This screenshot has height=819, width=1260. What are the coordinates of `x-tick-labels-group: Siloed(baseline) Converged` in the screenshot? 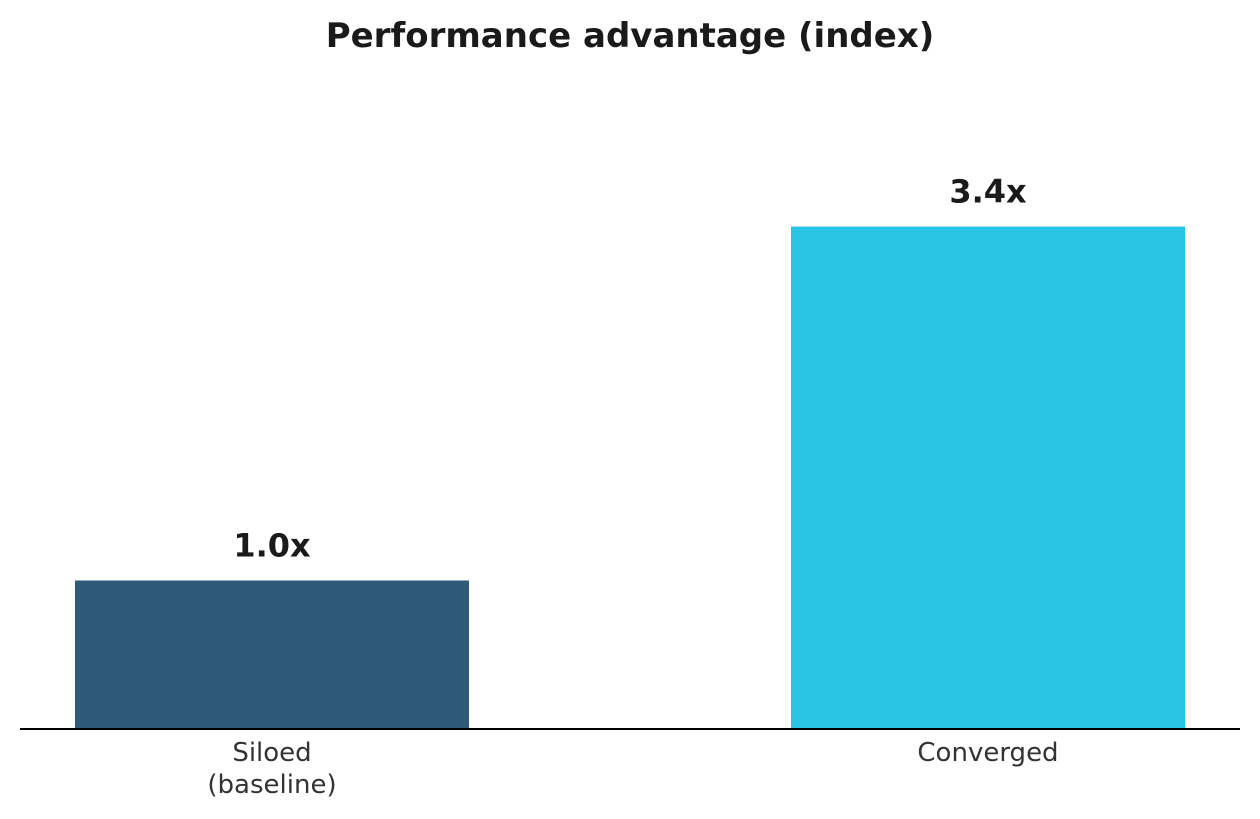 It's located at (632, 769).